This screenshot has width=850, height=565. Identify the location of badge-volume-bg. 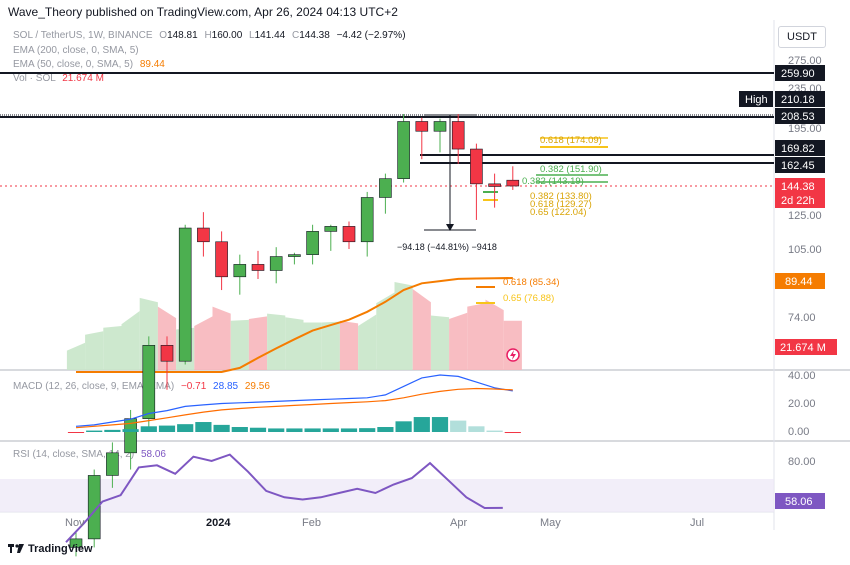
(806, 347).